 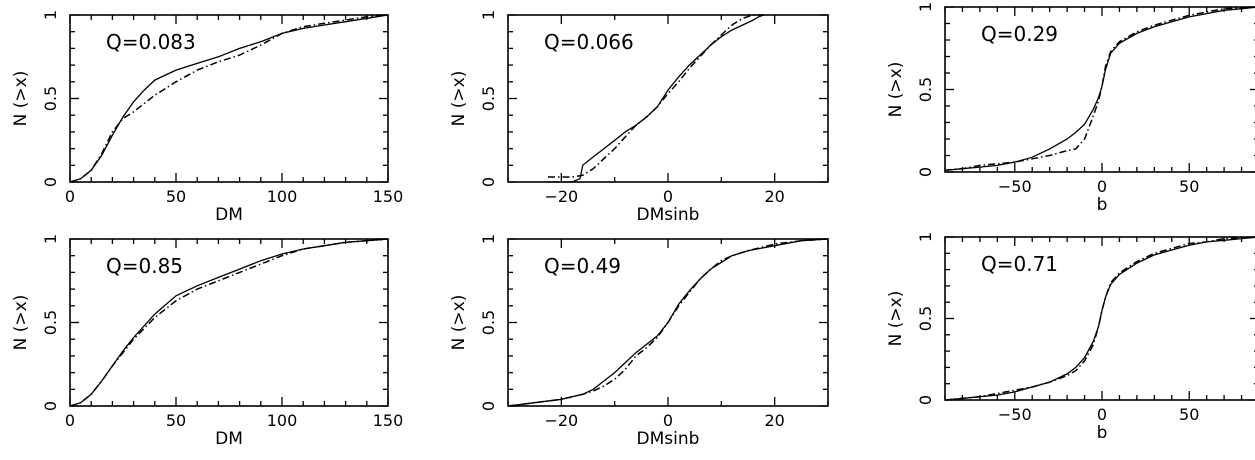 I want to click on panel-top-middle: −20 0 20 0 0.5 1 DMsinb N (>x) Q=0.066, so click(x=639, y=117).